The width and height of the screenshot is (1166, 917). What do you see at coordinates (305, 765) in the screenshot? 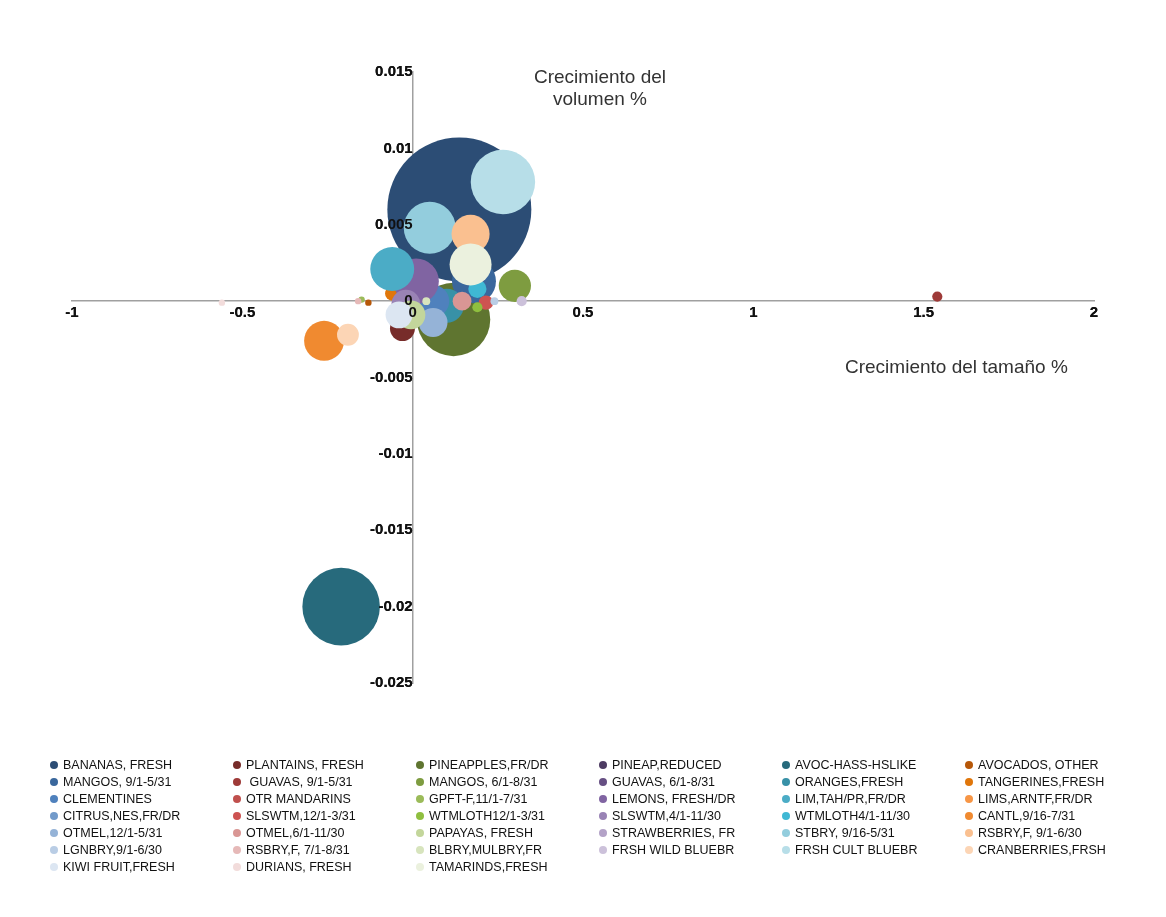
I see `legend-label: PLANTAINS, FRESH` at bounding box center [305, 765].